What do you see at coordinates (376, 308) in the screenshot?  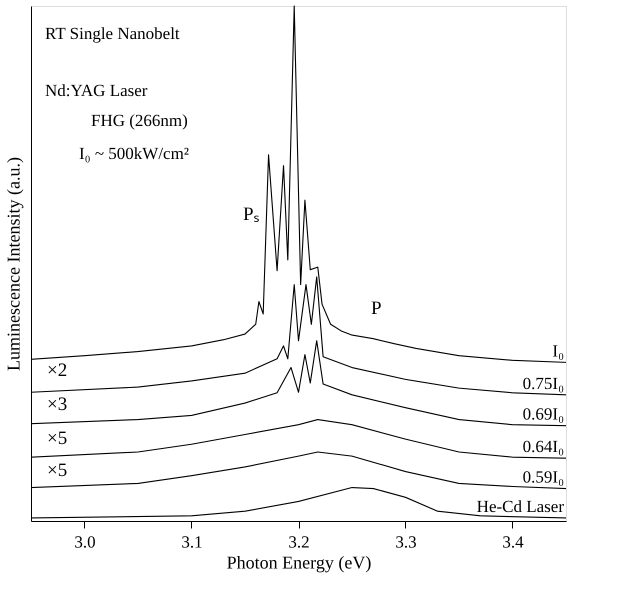 I see `annotation: P` at bounding box center [376, 308].